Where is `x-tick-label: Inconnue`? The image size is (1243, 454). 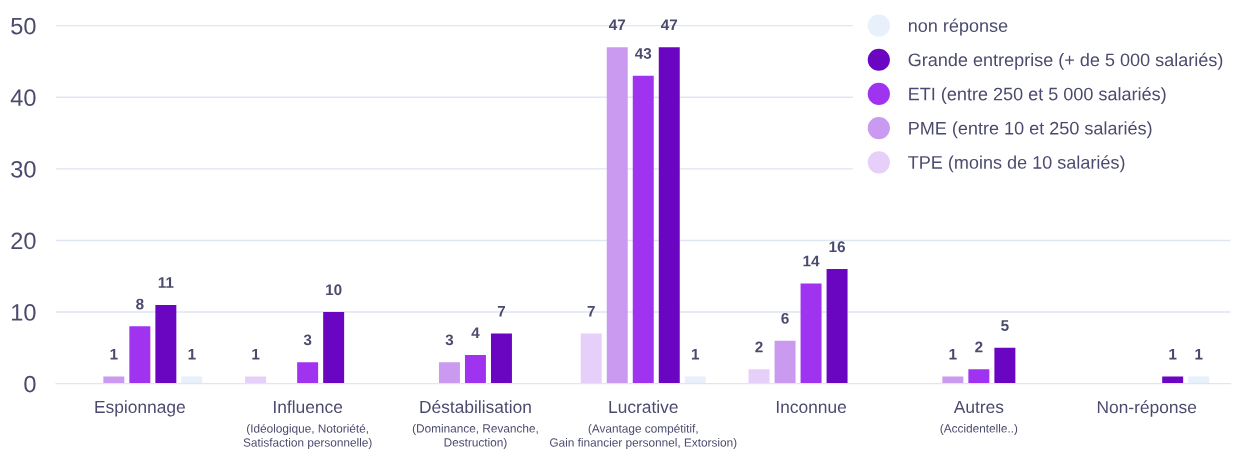
x-tick-label: Inconnue is located at coordinates (811, 407).